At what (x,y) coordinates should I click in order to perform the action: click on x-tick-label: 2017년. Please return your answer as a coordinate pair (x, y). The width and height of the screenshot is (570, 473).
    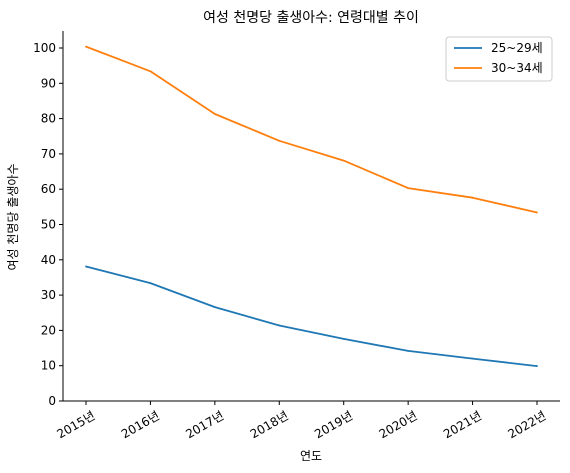
    Looking at the image, I should click on (204, 424).